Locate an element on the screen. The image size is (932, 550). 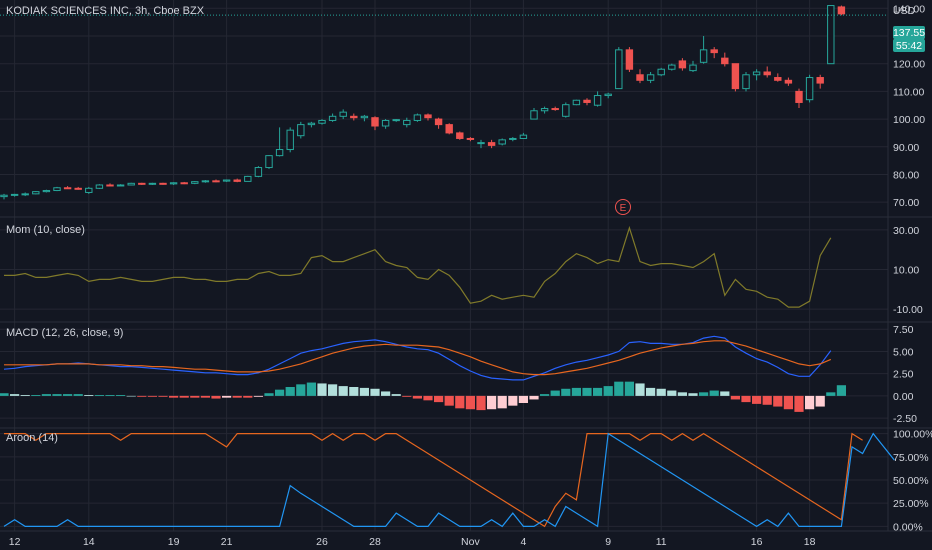
momentum-pane: Mom (10, close) is located at coordinates (418, 266).